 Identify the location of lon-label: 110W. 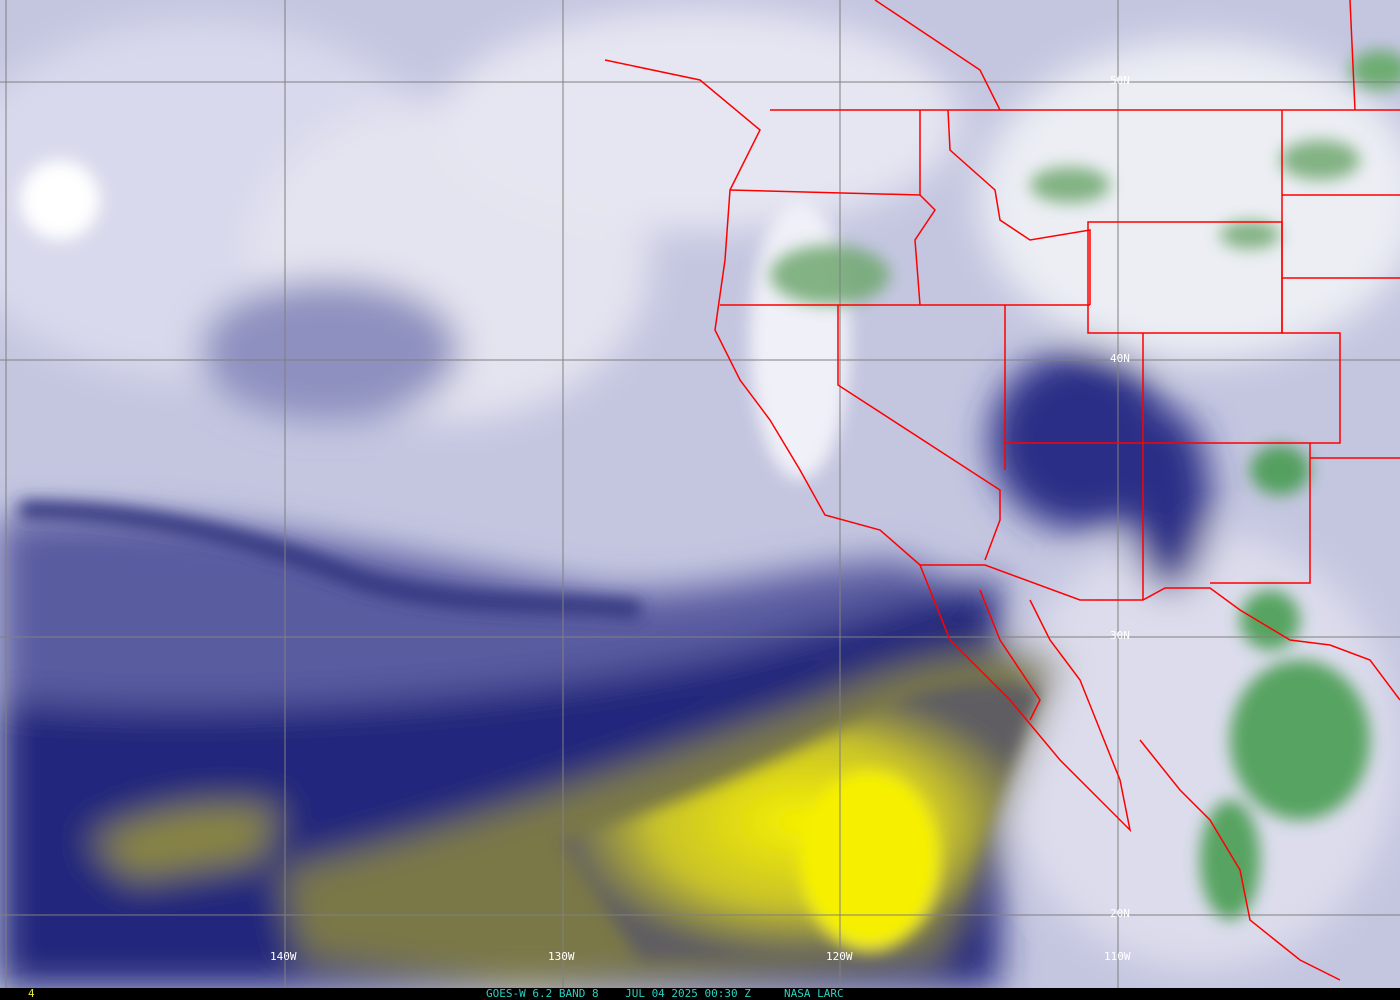
(1117, 956).